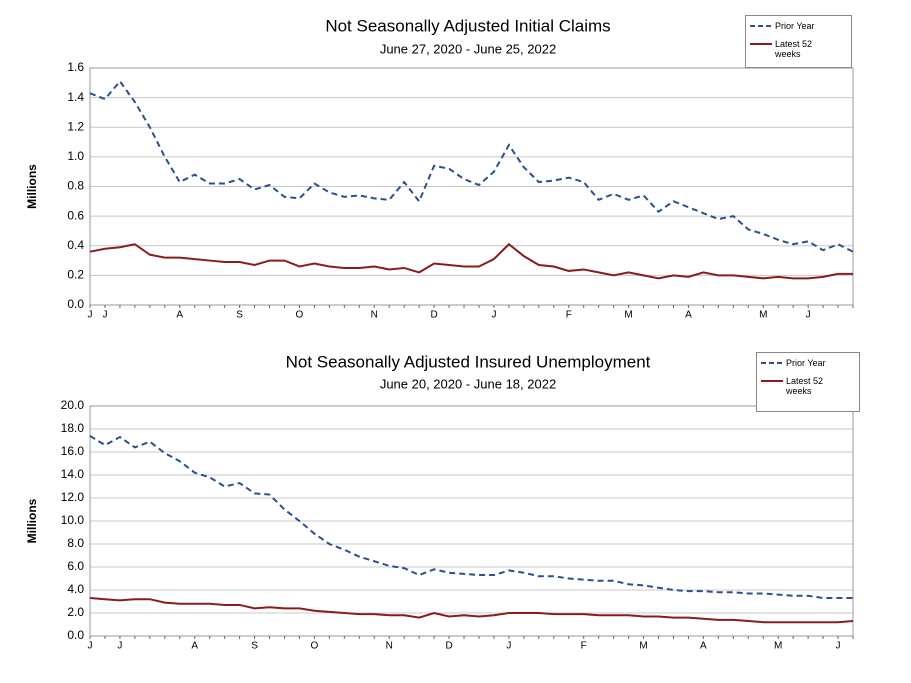 This screenshot has height=683, width=911. Describe the element at coordinates (75, 275) in the screenshot. I see `y-tick-label: 0.2` at that location.